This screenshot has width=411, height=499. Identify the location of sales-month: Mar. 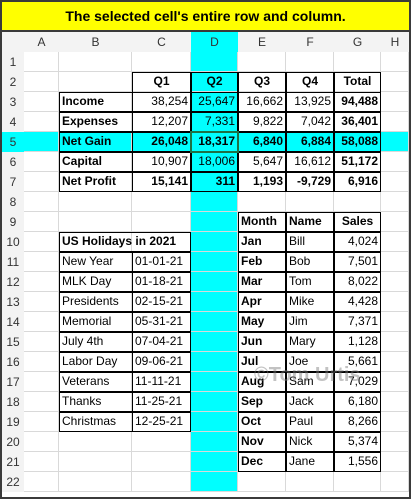
(252, 281).